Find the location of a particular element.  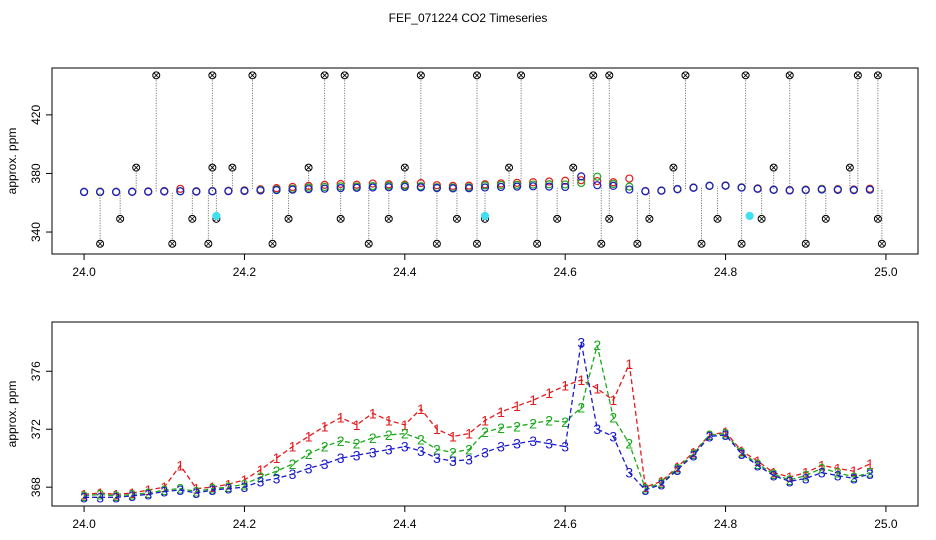

y-tick-label: 368 is located at coordinates (36, 487).